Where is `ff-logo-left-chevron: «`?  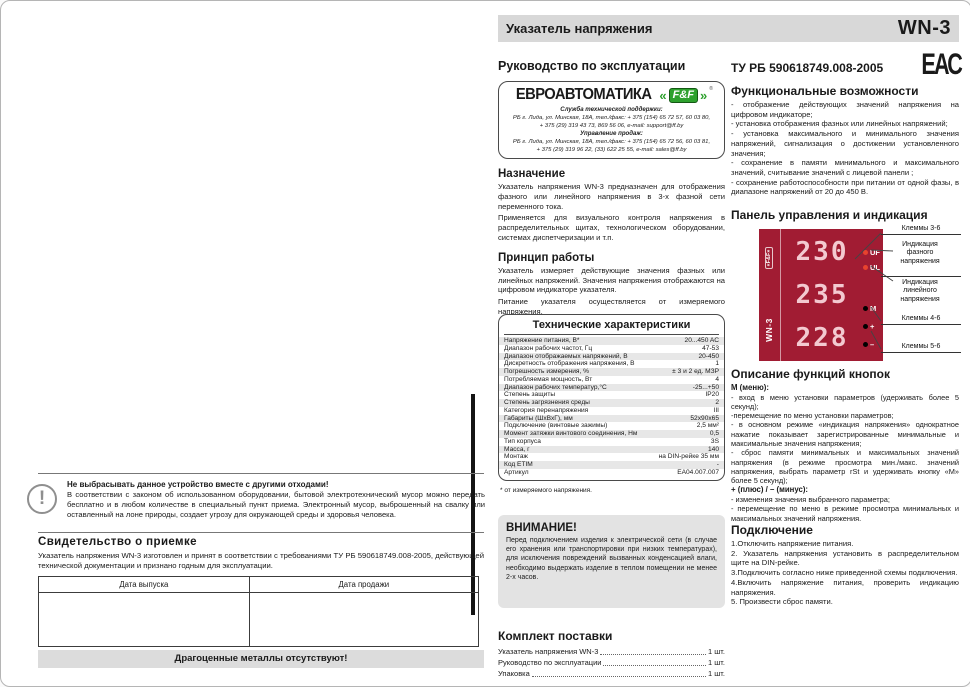 ff-logo-left-chevron: « is located at coordinates (663, 95).